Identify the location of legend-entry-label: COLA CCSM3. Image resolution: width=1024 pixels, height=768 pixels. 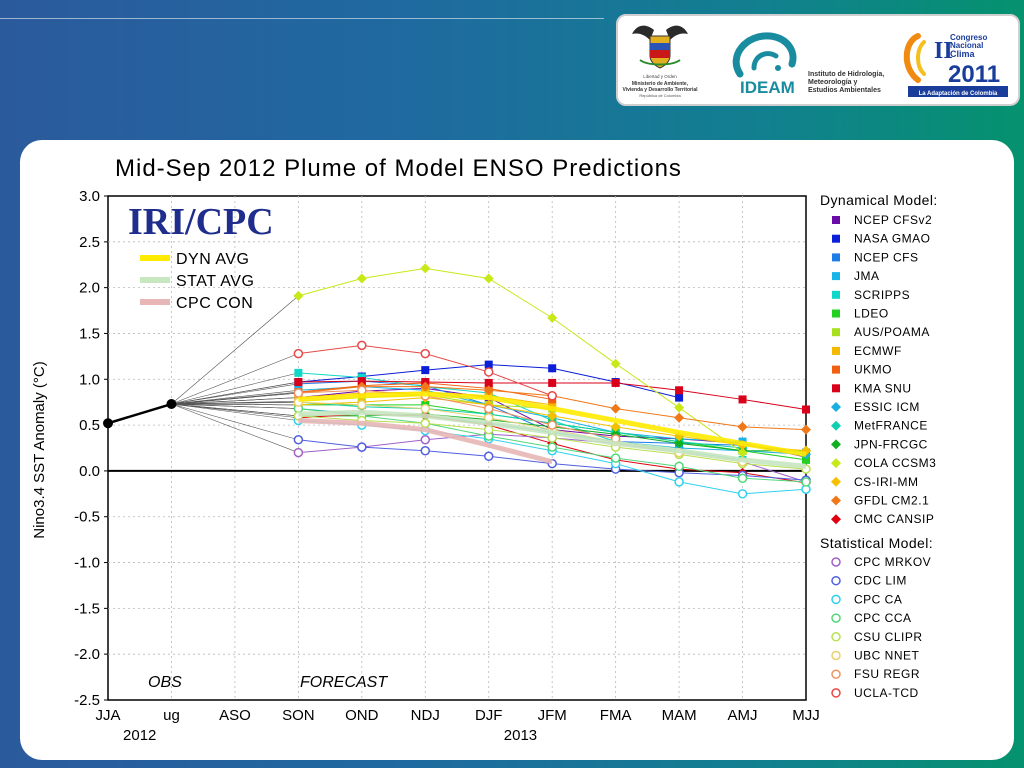
(895, 463).